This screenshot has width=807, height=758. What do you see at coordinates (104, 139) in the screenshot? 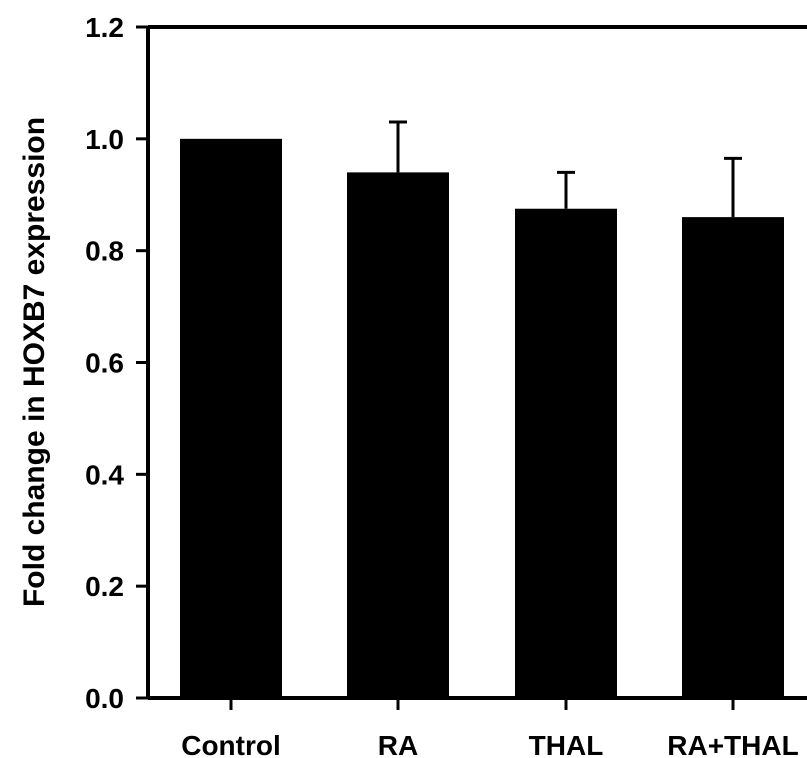
I see `y-tick-label: 1.0` at bounding box center [104, 139].